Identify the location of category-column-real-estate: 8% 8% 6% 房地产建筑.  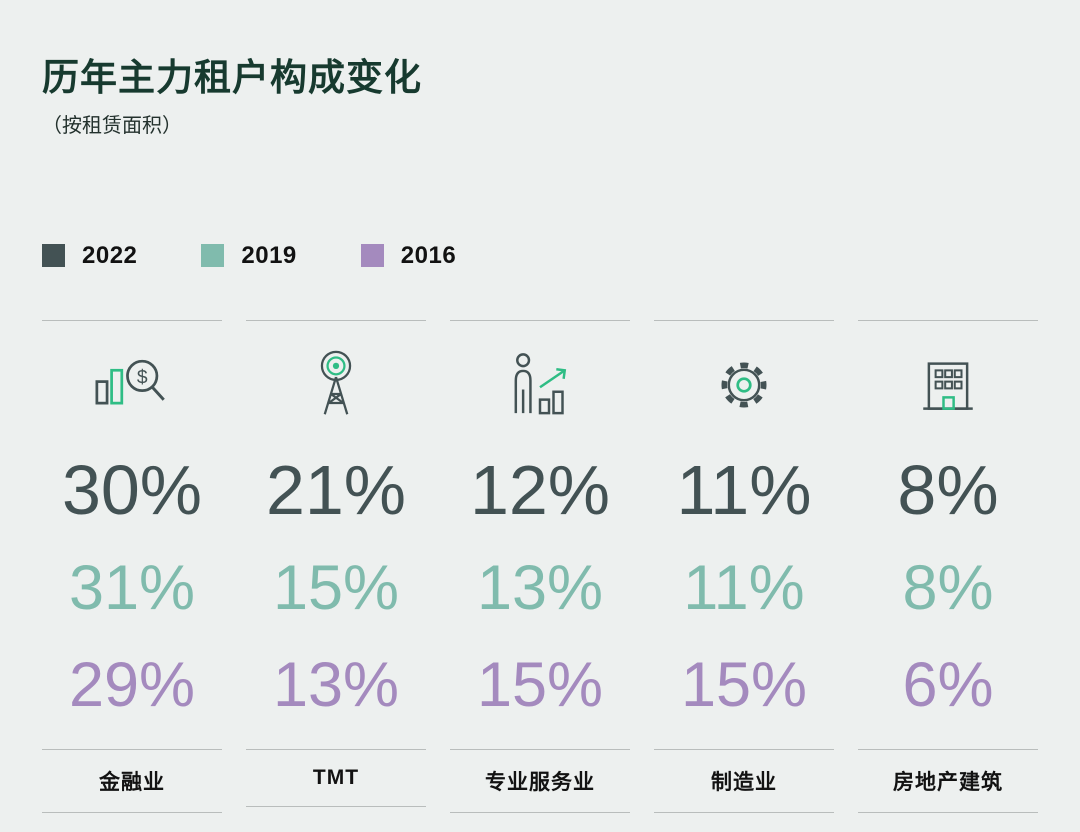
(948, 566).